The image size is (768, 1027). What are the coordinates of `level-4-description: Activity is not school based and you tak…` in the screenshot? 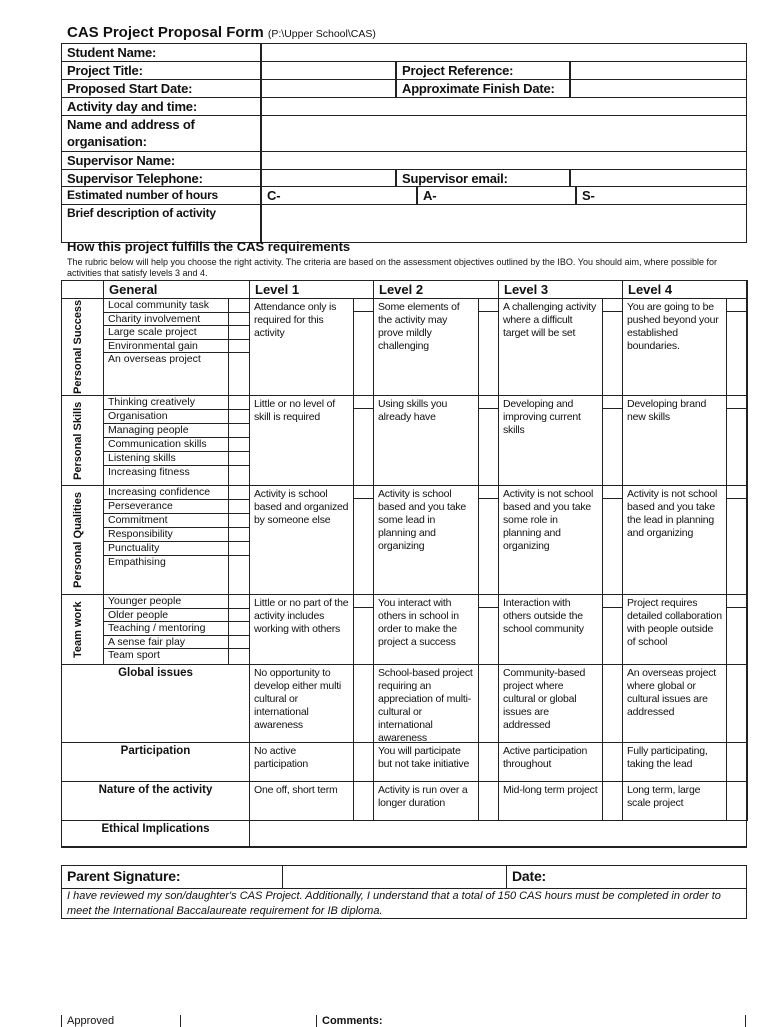 It's located at (674, 540).